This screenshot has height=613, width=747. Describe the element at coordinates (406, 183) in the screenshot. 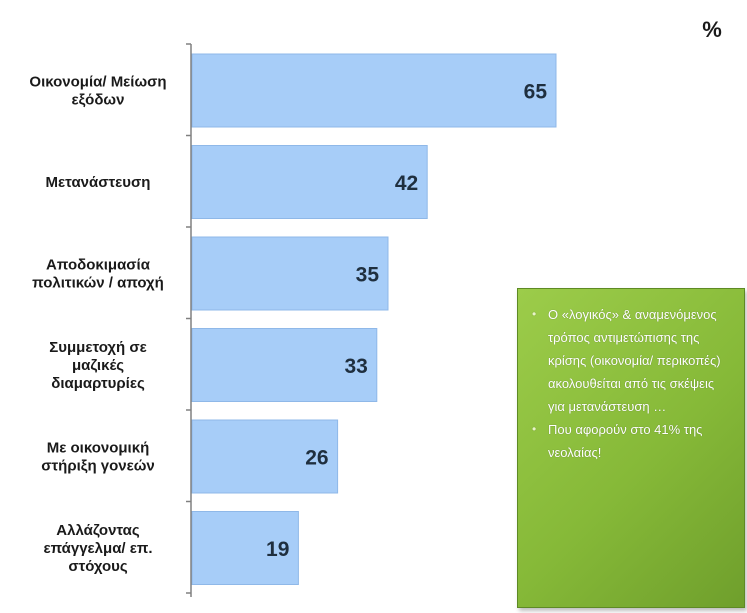

I see `bar-value-label: 42` at that location.